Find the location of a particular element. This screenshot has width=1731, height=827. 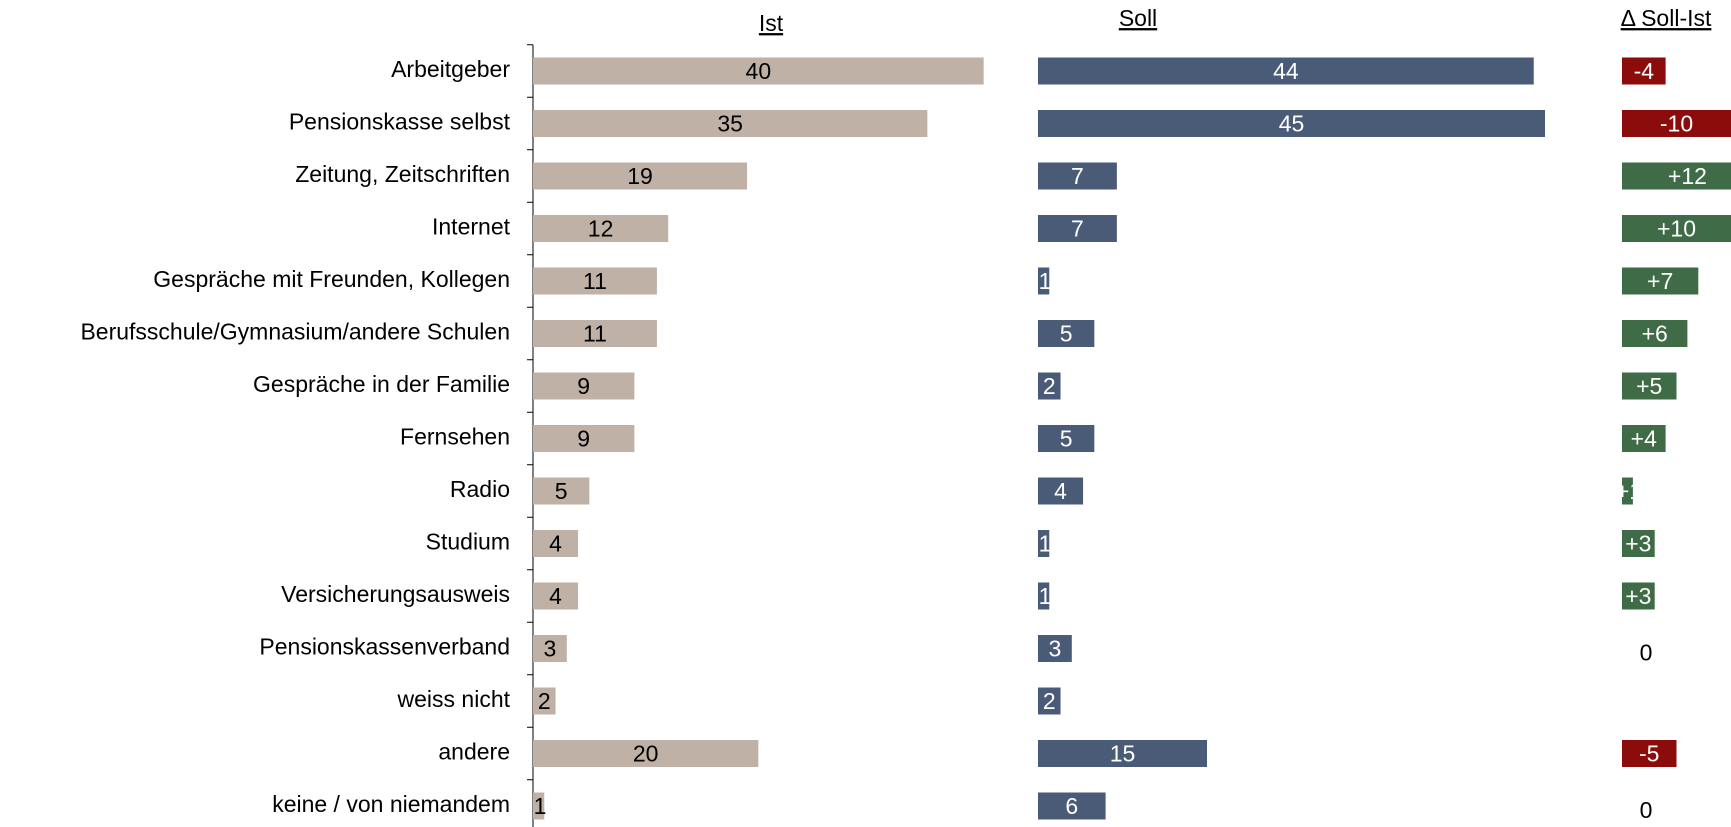

value-label: +6 is located at coordinates (1655, 334).